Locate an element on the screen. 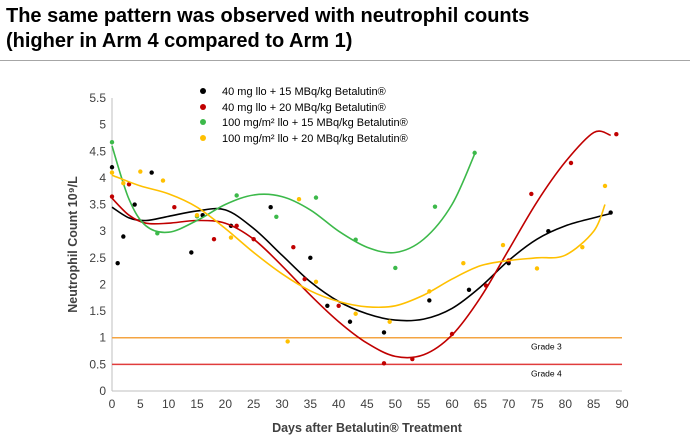  x-tick-label: 70 is located at coordinates (509, 404).